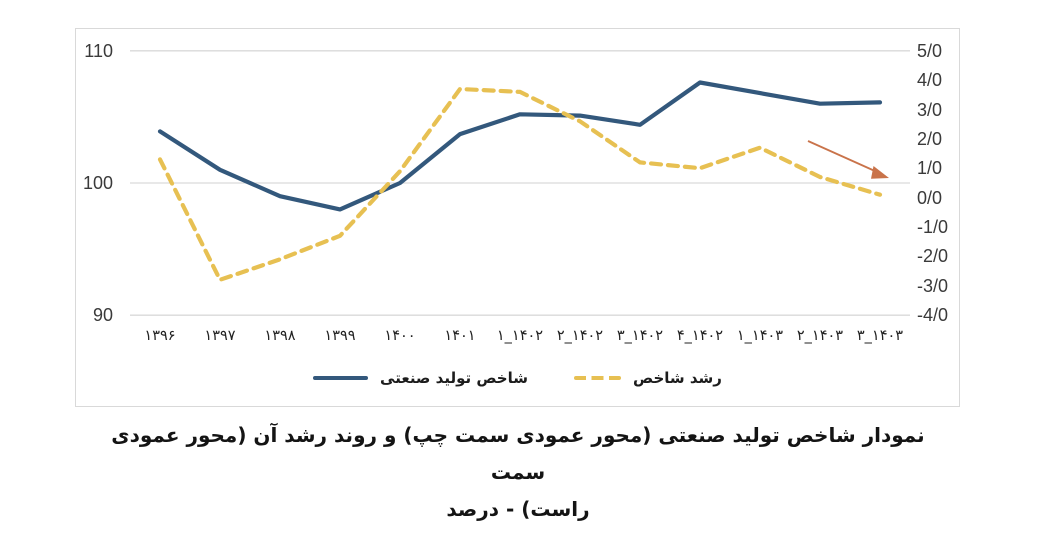 This screenshot has height=537, width=1052. Describe the element at coordinates (454, 378) in the screenshot. I see `legend-label-industrial-index: شاخص تولید صنعتی` at that location.